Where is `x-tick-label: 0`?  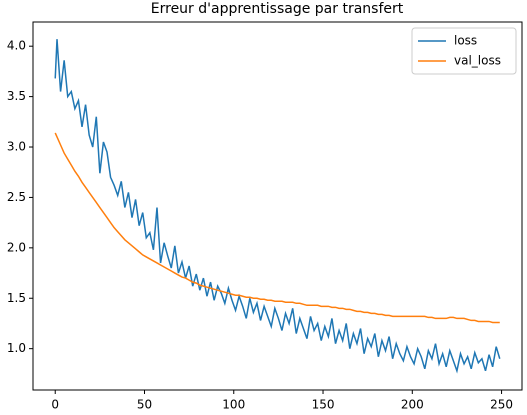
x-tick-label: 0 is located at coordinates (55, 405).